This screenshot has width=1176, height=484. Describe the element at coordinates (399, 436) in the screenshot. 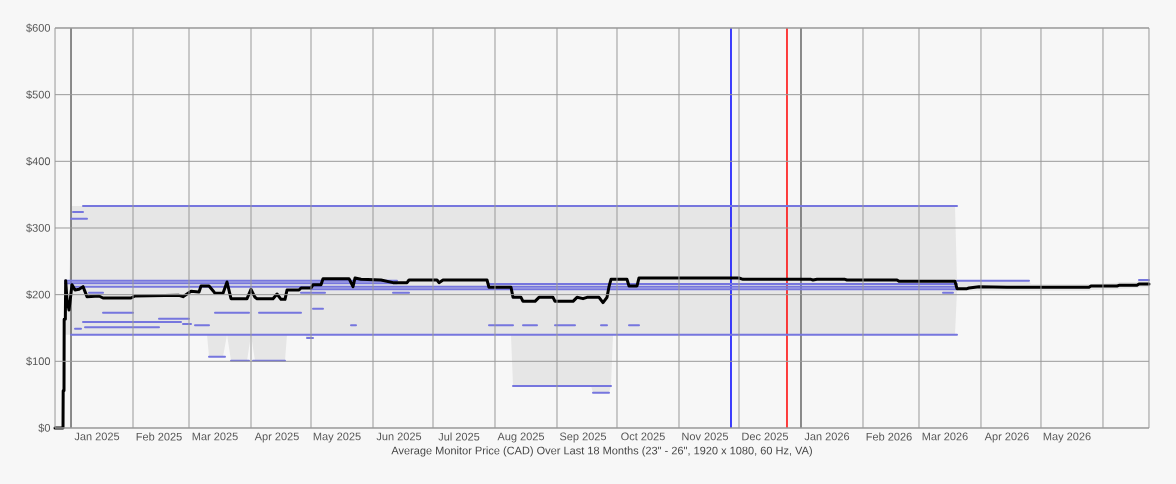

I see `x-tick-label: Jun 2025` at that location.